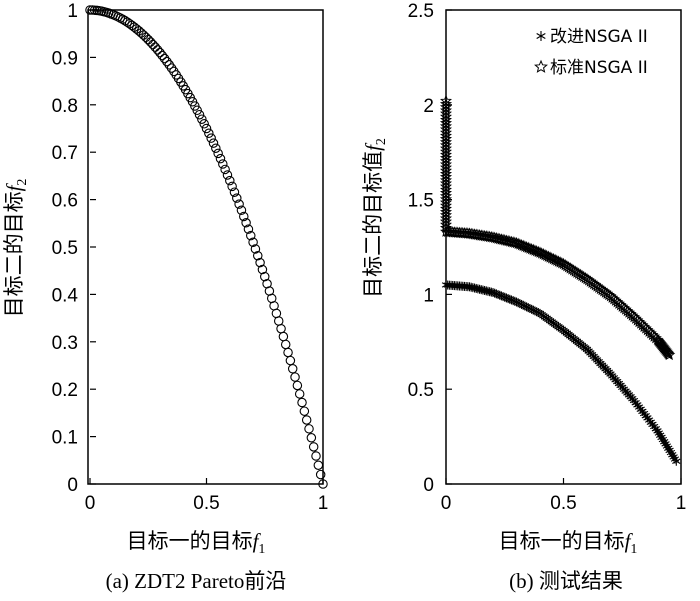 The height and width of the screenshot is (601, 700). I want to click on y-tick-label: 0, so click(72, 485).